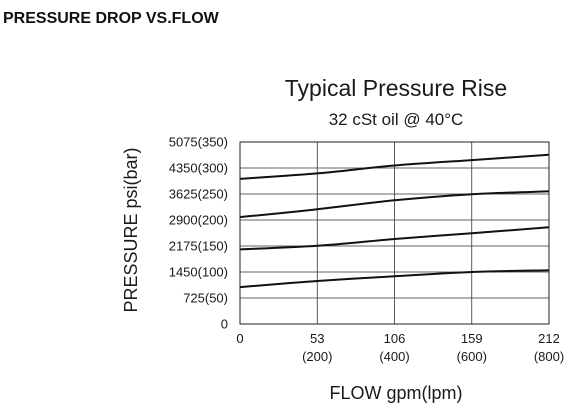  What do you see at coordinates (395, 338) in the screenshot?
I see `x-tick-label: 106` at bounding box center [395, 338].